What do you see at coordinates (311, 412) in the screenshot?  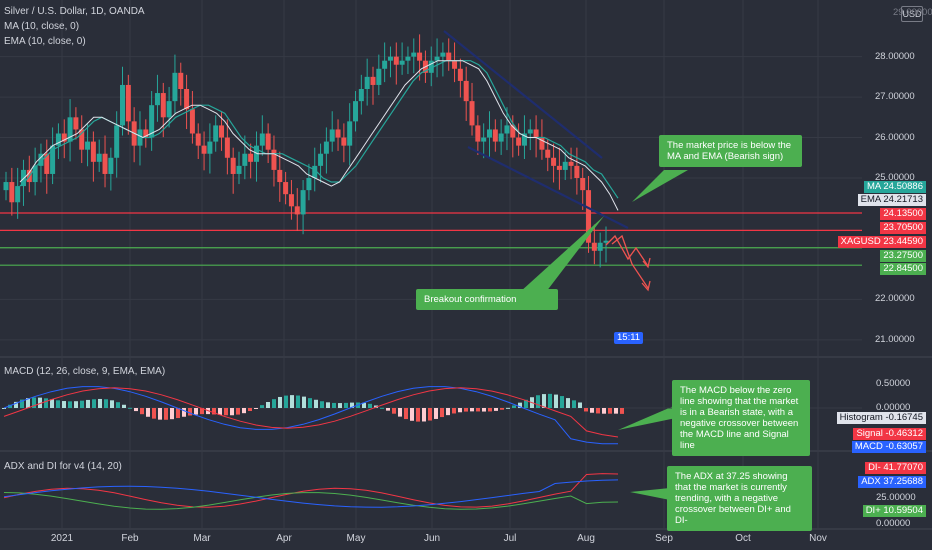 I see `signal-line` at bounding box center [311, 412].